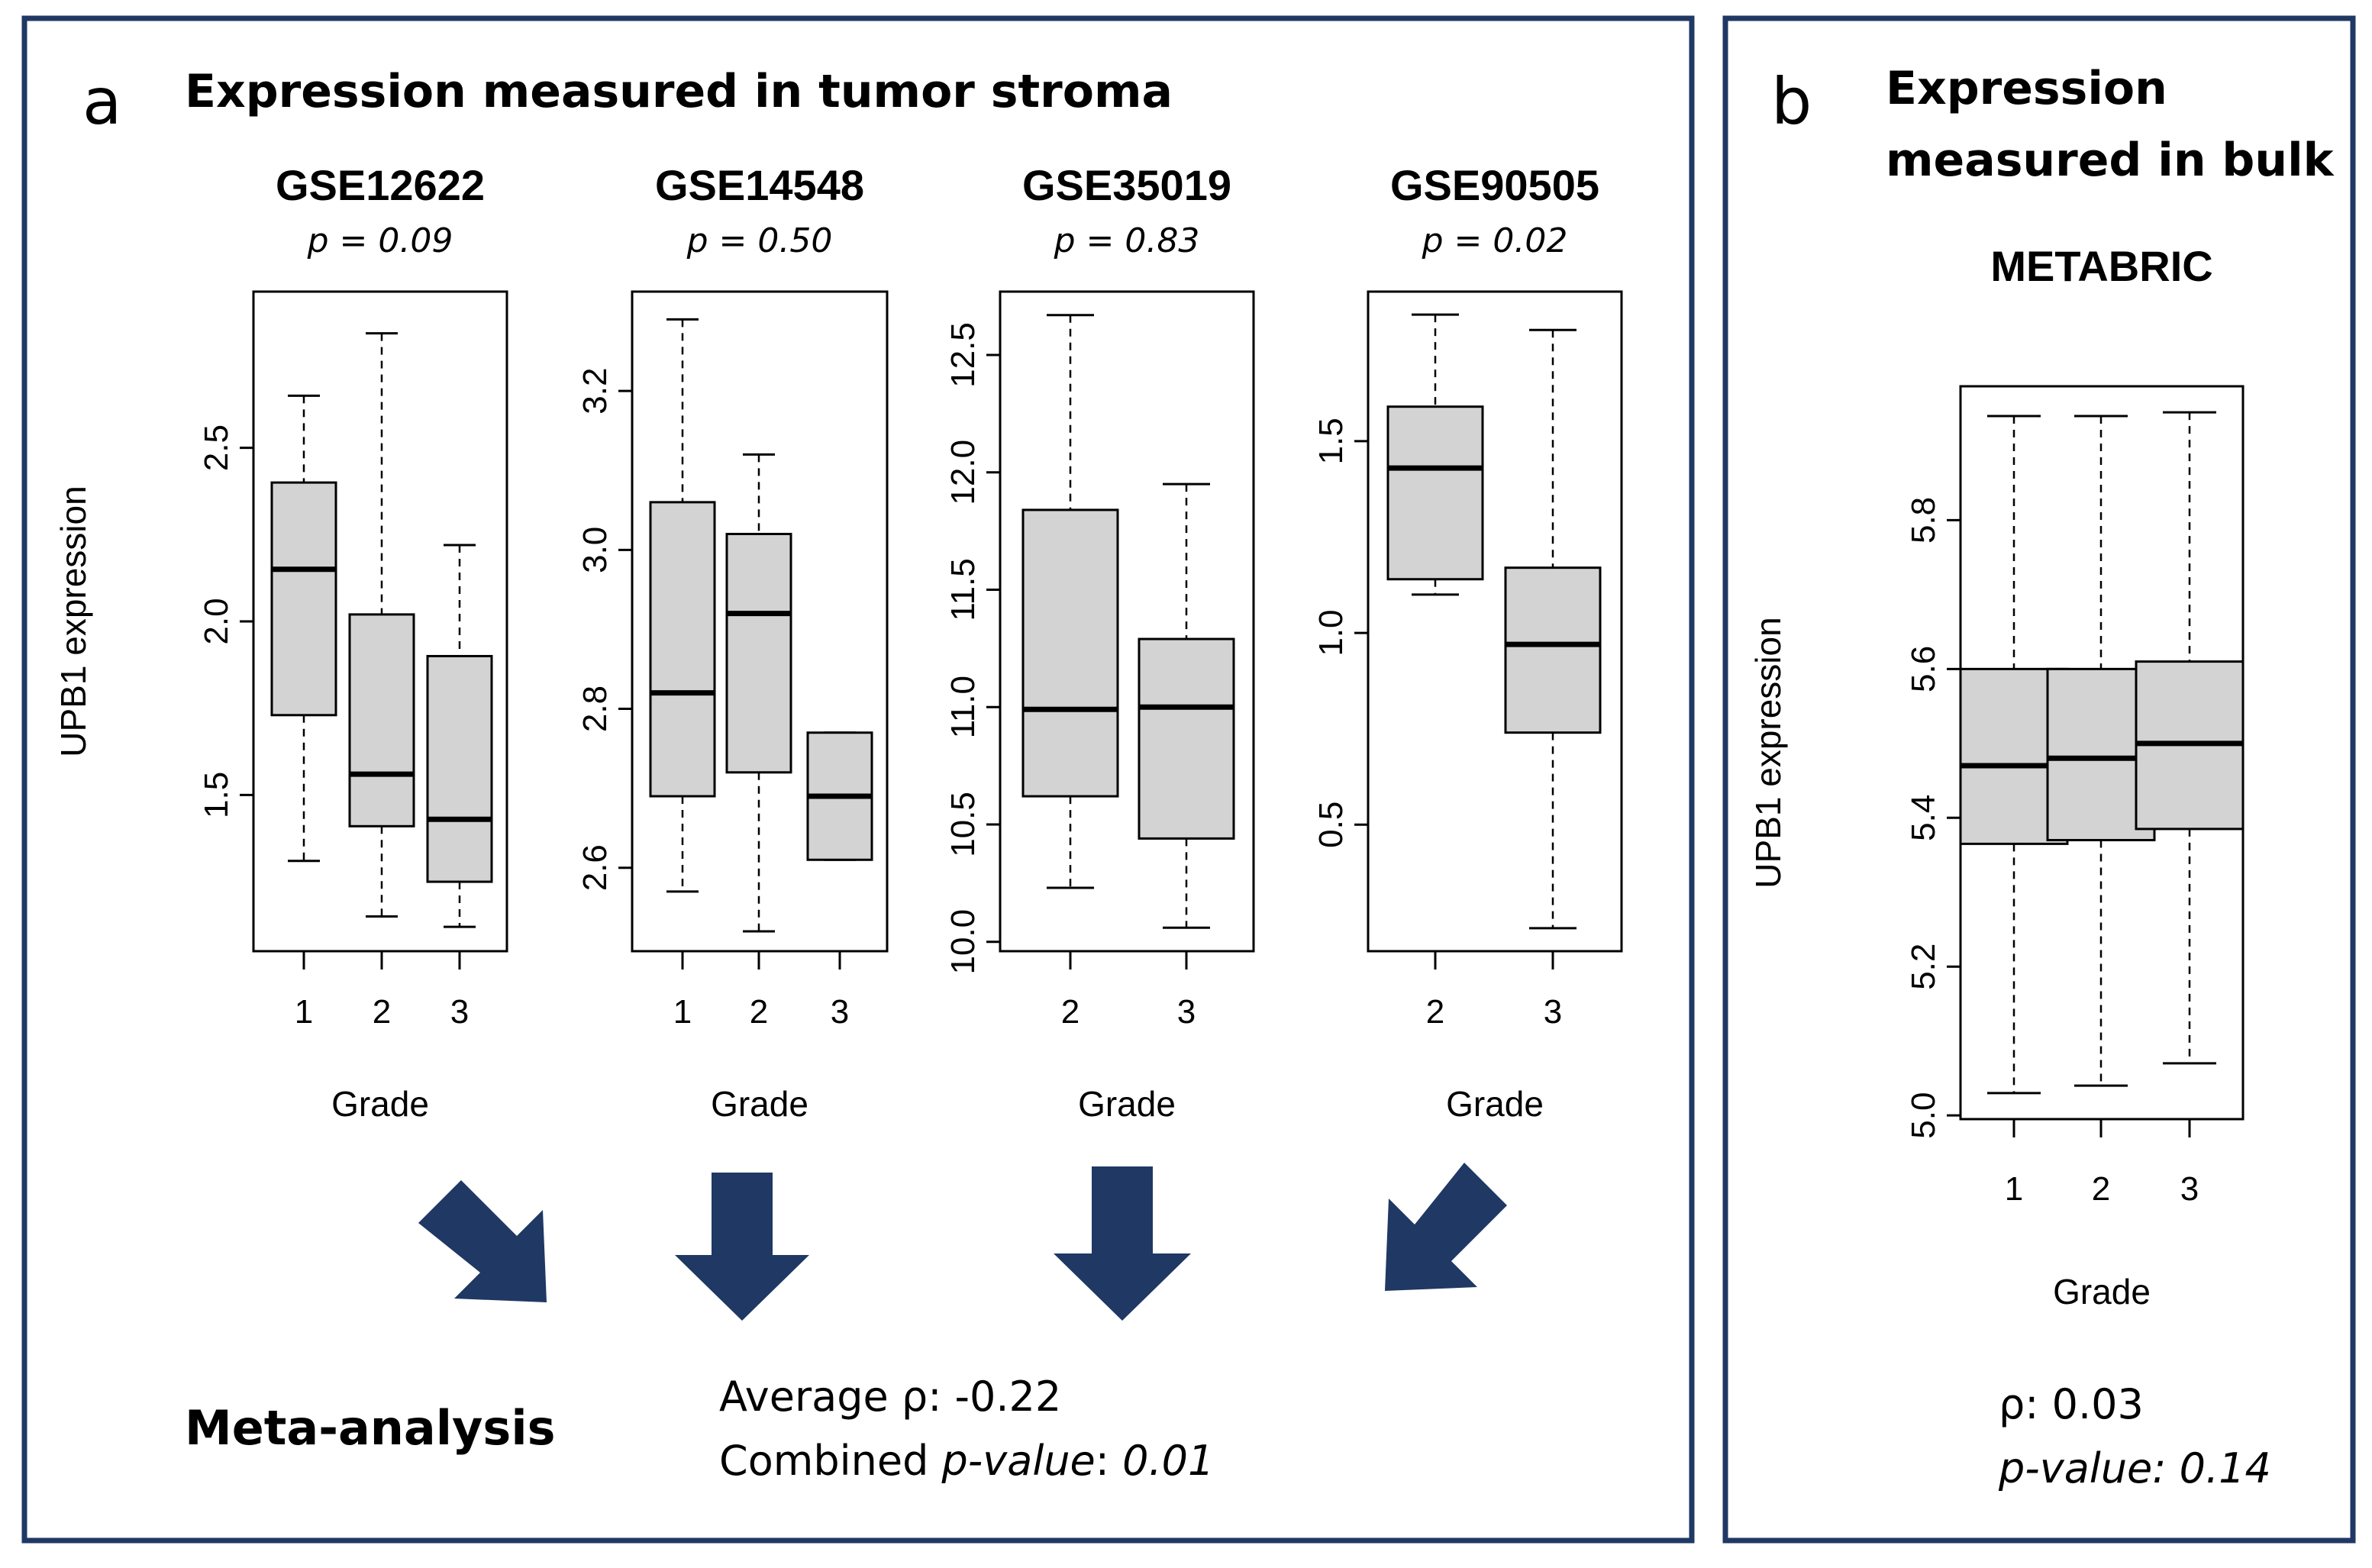  I want to click on y-tick-label: 2.0, so click(216, 621).